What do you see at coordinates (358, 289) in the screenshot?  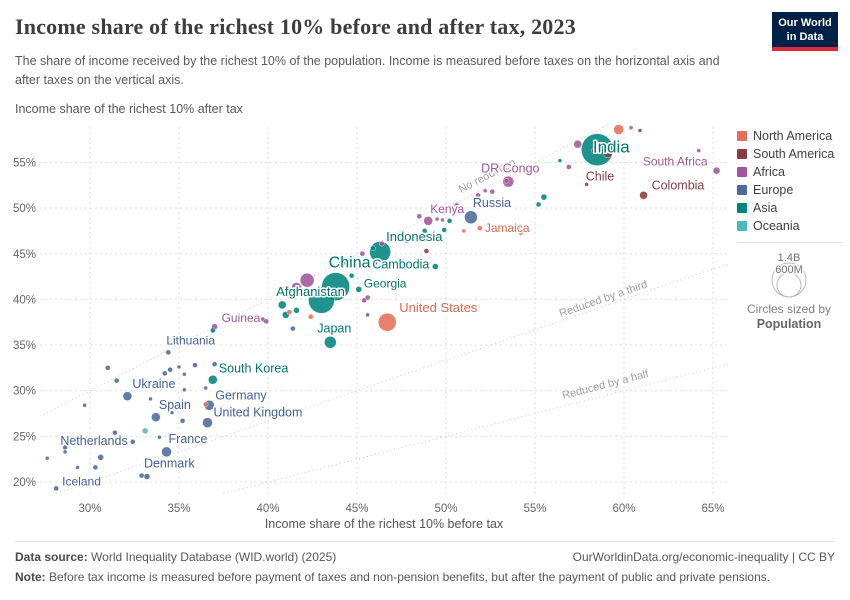 I see `data-point-georgia` at bounding box center [358, 289].